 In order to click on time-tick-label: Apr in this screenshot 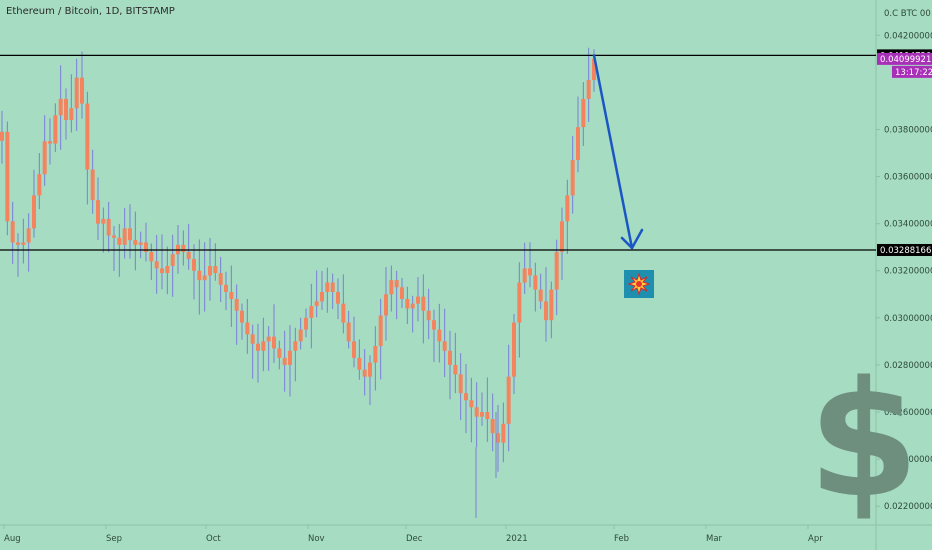, I will do `click(815, 539)`.